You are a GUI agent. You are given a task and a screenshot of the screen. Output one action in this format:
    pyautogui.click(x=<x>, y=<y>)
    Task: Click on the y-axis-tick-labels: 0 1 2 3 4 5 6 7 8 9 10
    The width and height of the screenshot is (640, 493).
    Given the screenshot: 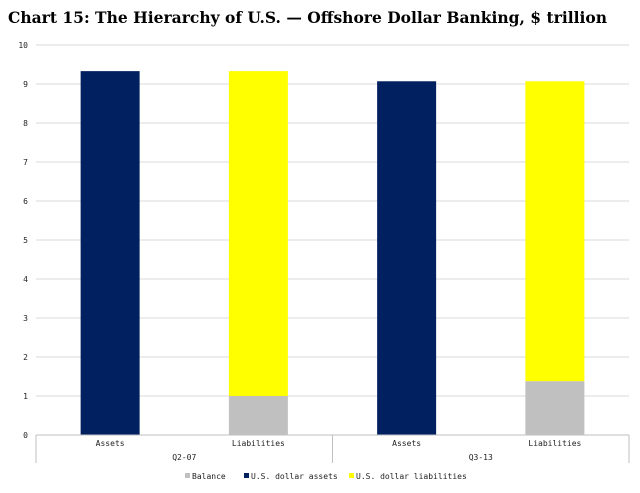 What is the action you would take?
    pyautogui.click(x=23, y=240)
    